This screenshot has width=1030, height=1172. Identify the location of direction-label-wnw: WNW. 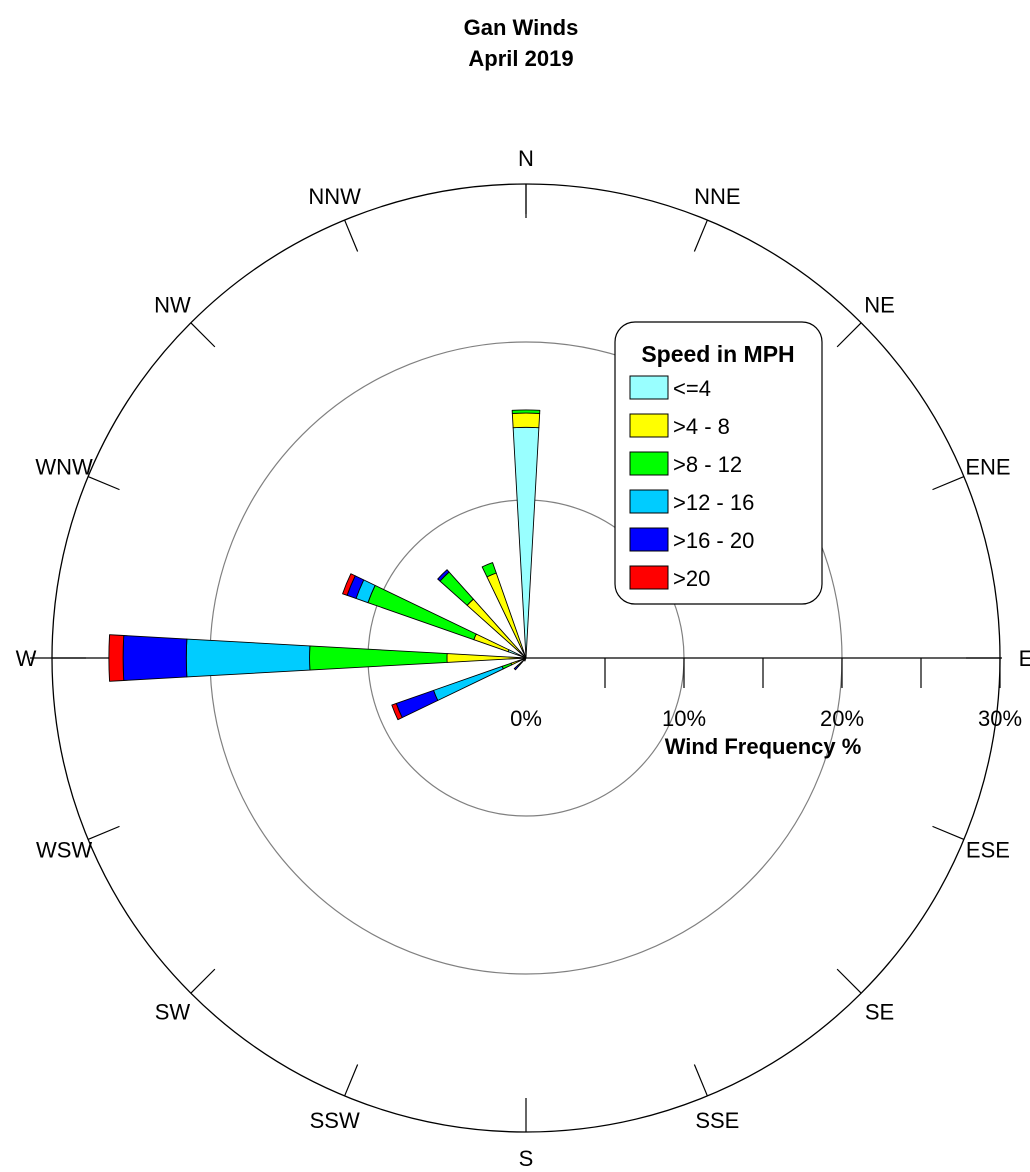
(64, 467).